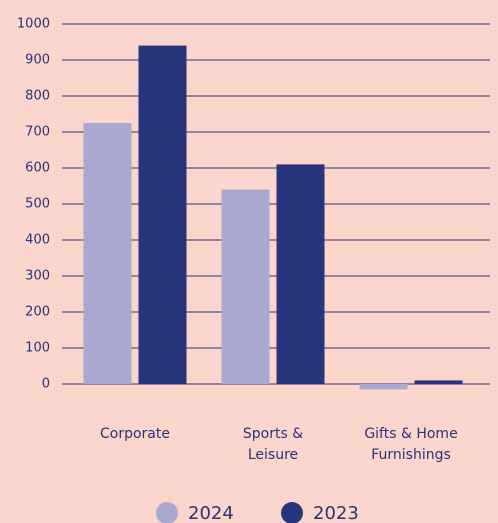  Describe the element at coordinates (37, 168) in the screenshot. I see `y-tick-label: 600` at that location.